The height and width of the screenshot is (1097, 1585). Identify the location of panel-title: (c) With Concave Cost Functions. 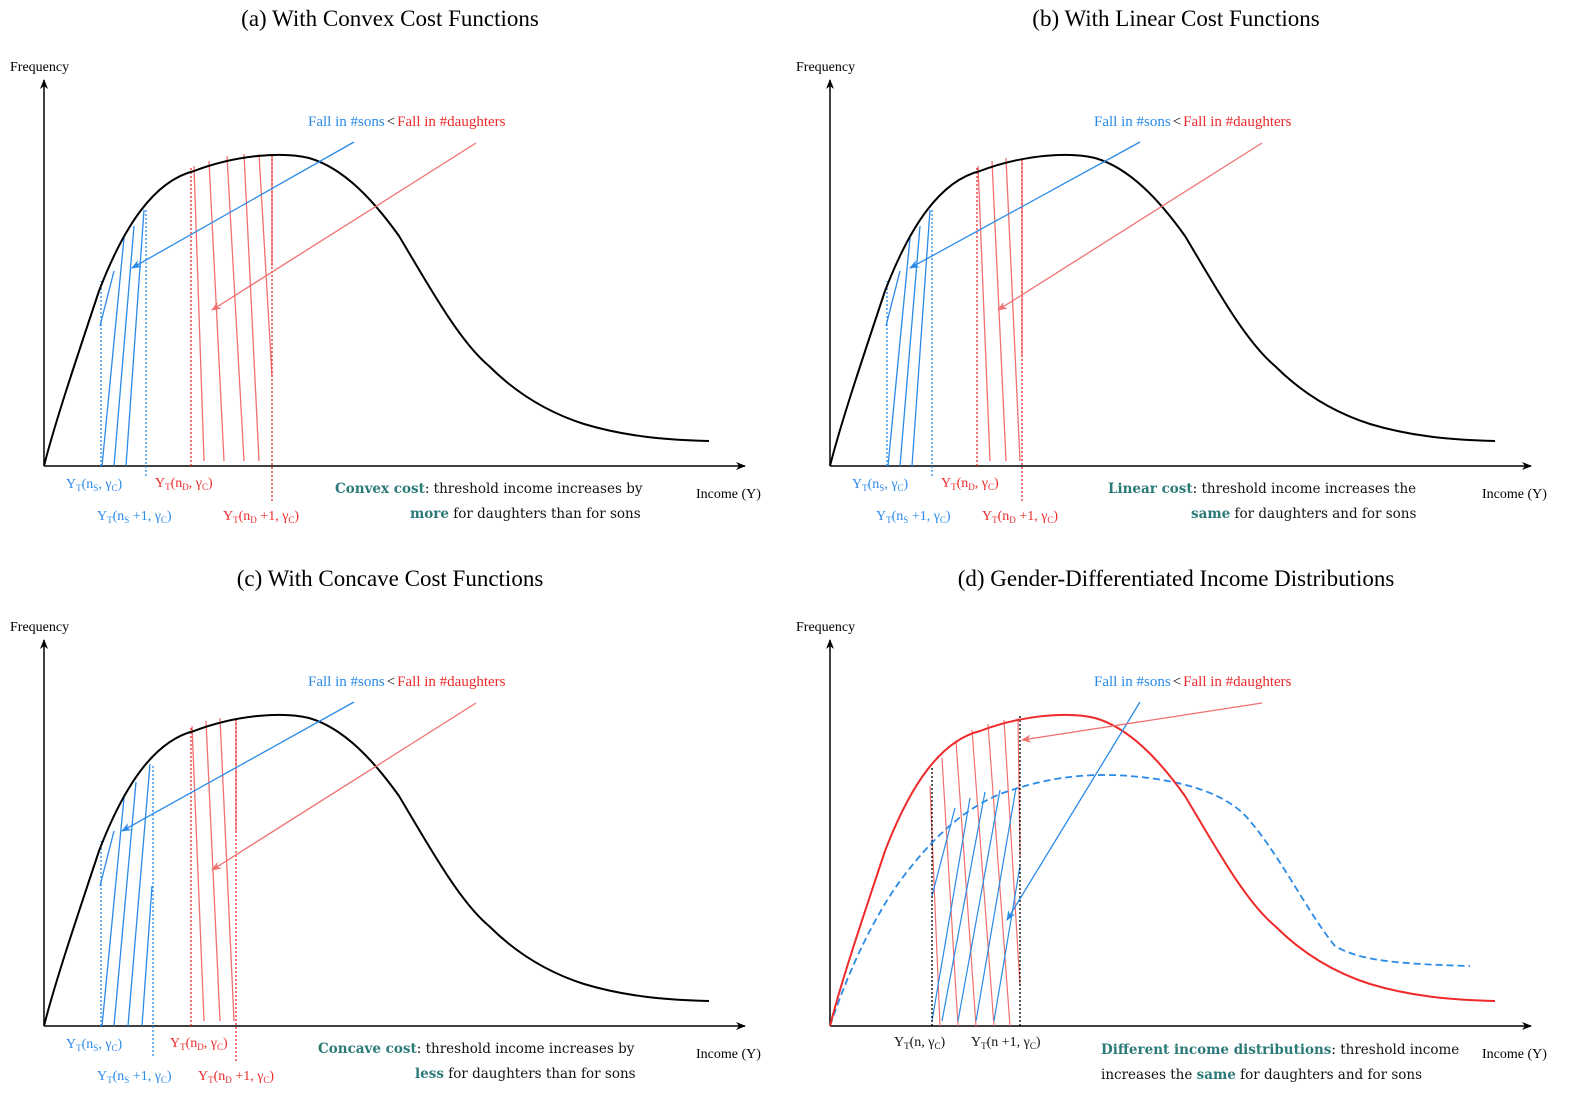
(390, 578).